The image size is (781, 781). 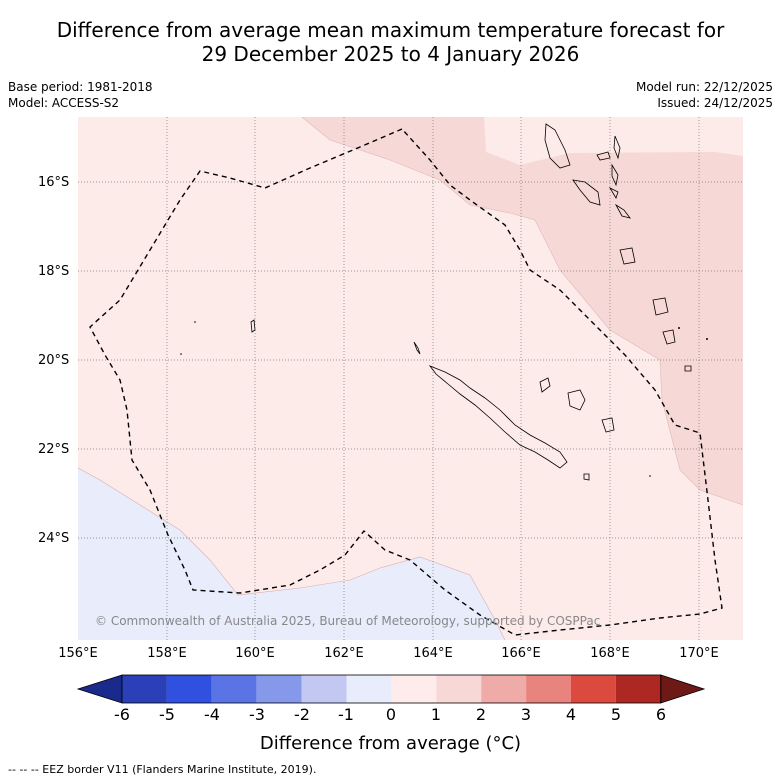 What do you see at coordinates (586, 477) in the screenshot?
I see `isle-of-pines` at bounding box center [586, 477].